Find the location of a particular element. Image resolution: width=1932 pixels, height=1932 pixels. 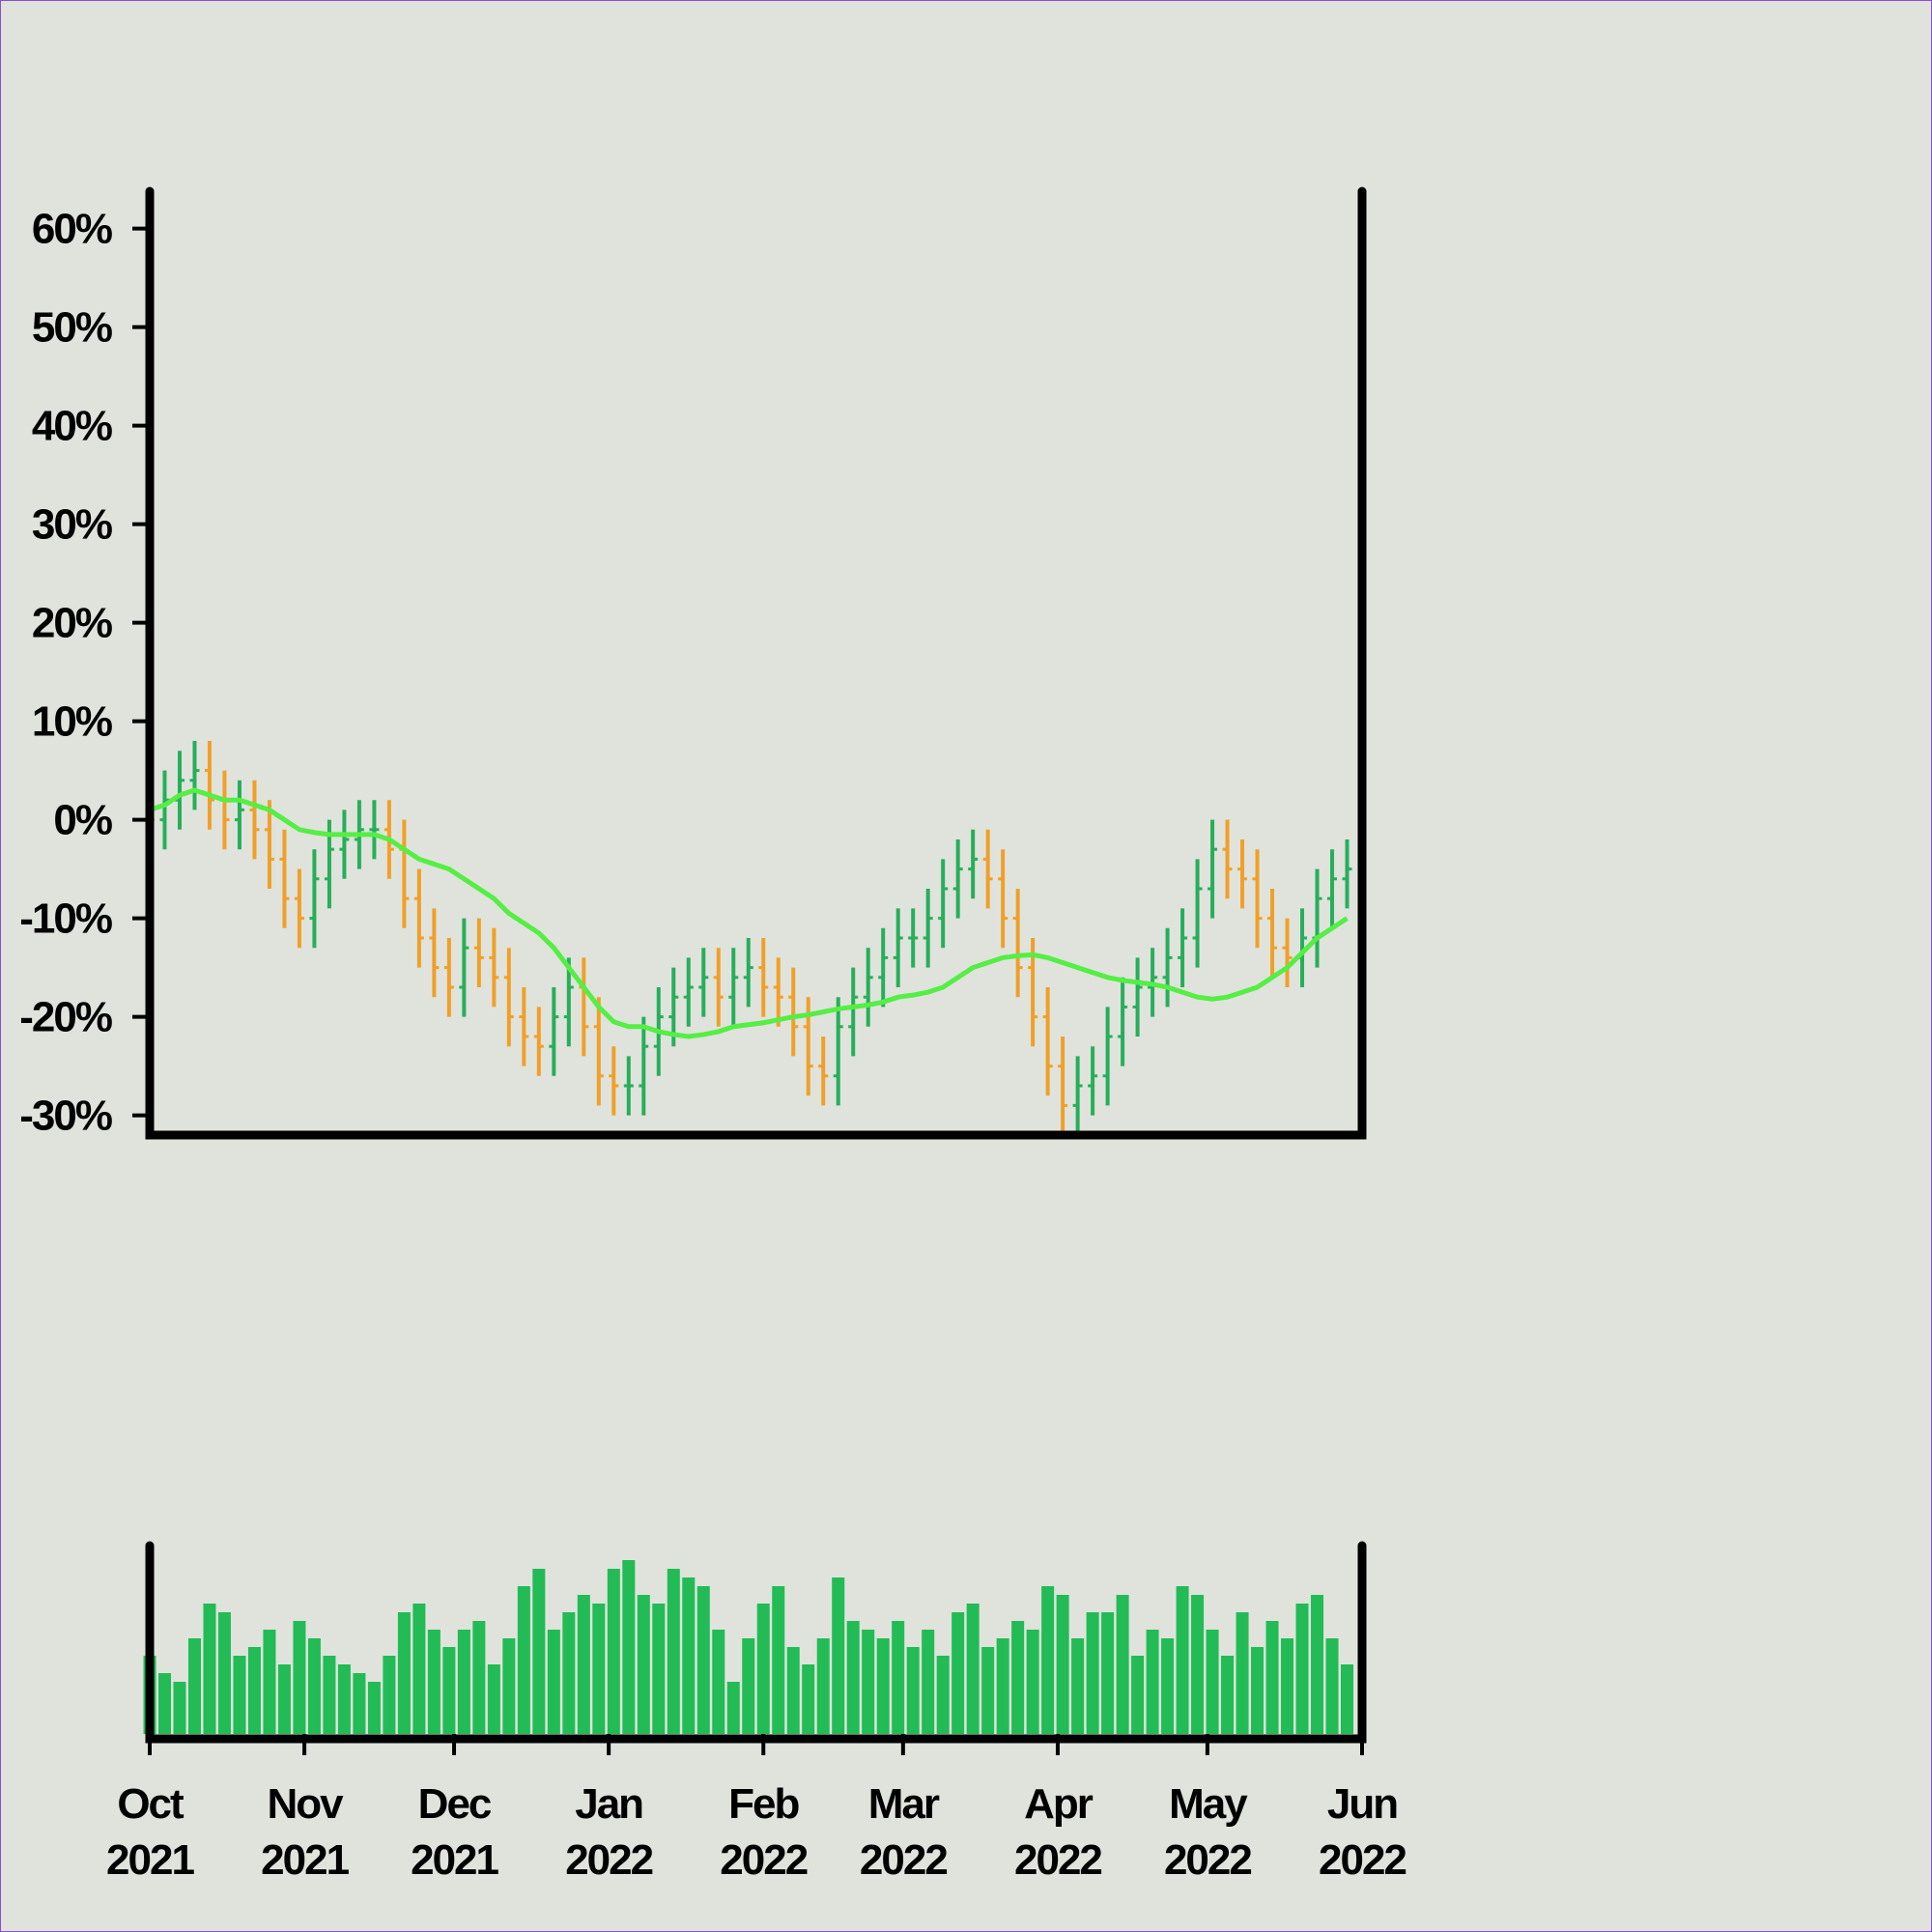

x-tick-label: Mar 2022 is located at coordinates (903, 1832).